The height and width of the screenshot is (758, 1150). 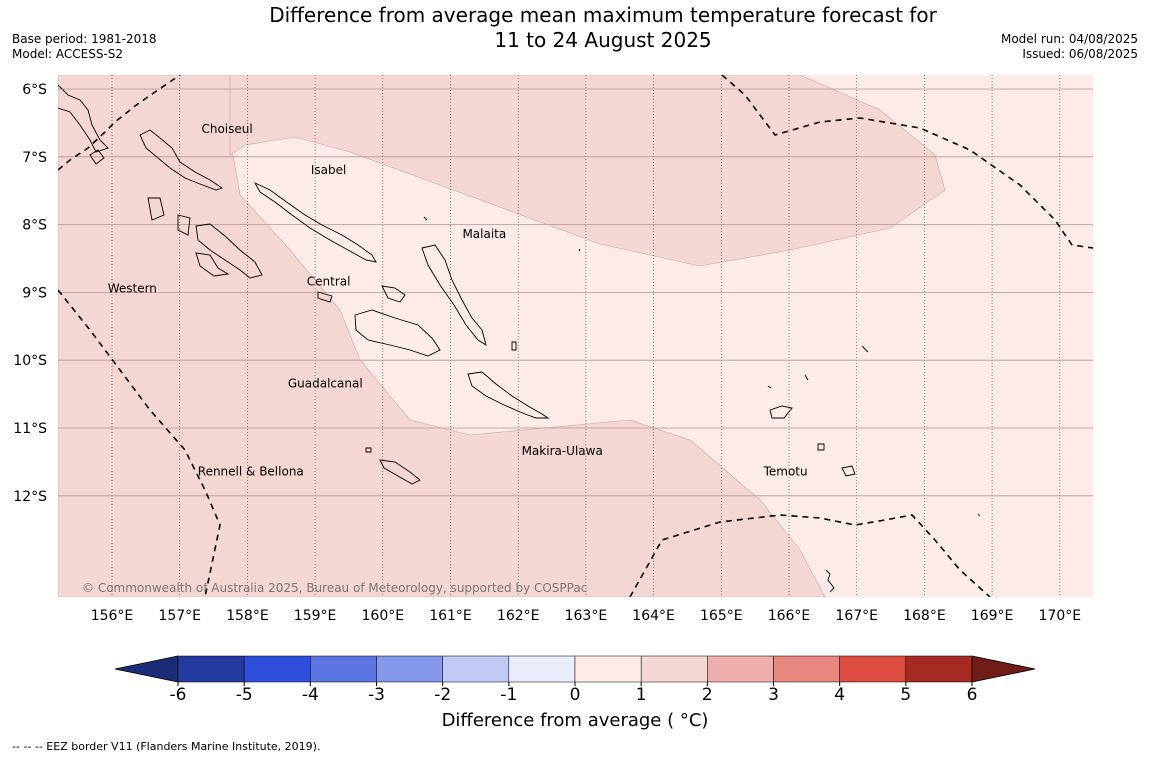 I want to click on colorbar-tick-label: 4, so click(x=839, y=692).